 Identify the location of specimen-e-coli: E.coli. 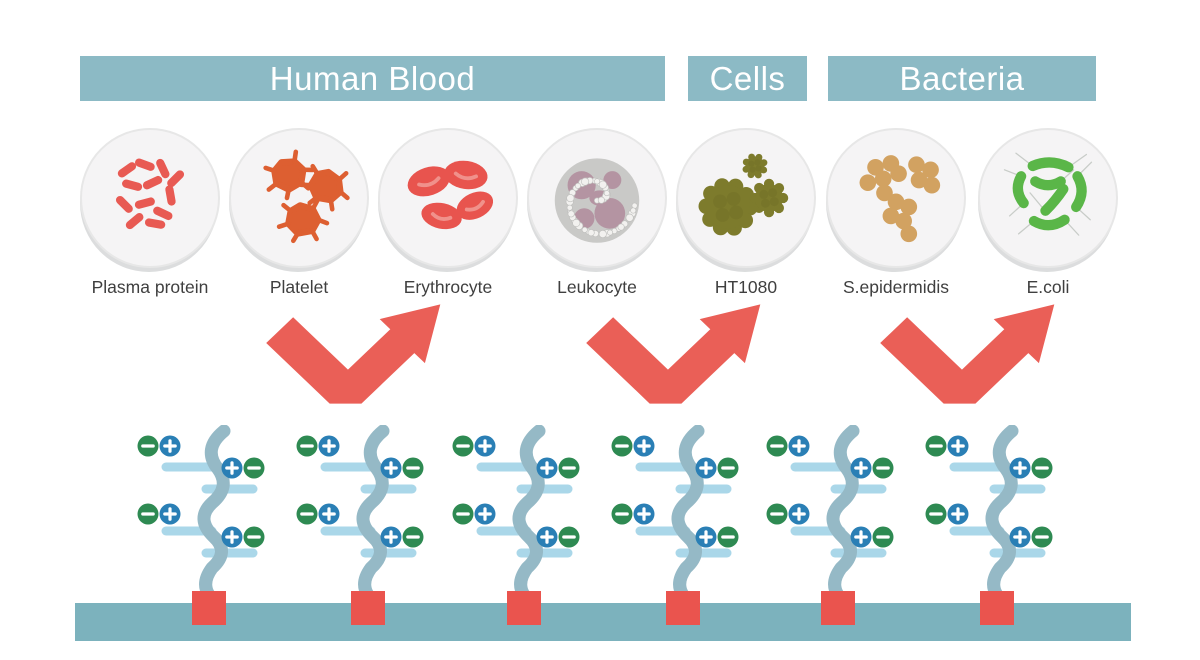
(1048, 213).